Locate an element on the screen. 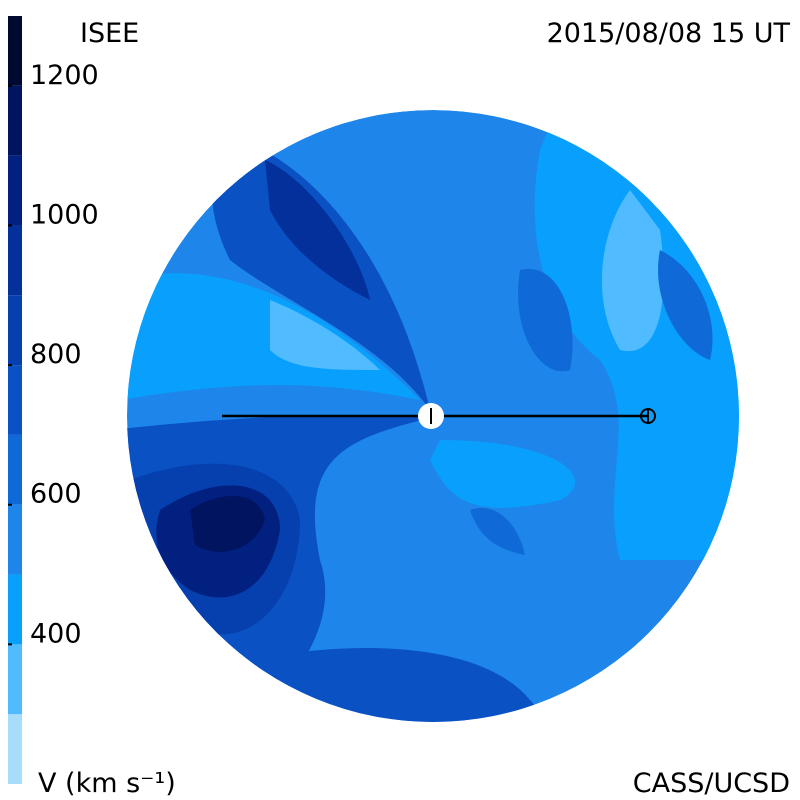  title: ISEE is located at coordinates (109, 33).